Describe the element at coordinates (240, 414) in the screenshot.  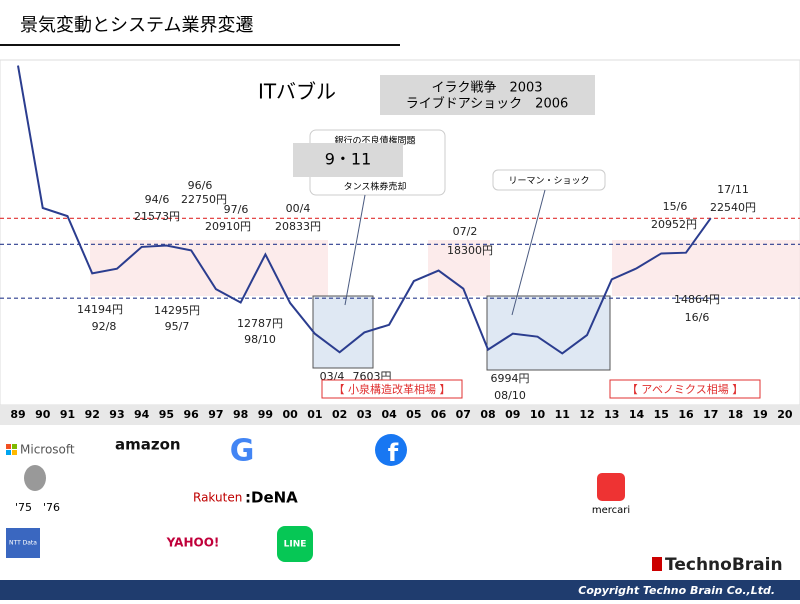
I see `x-tick-label: 98` at that location.